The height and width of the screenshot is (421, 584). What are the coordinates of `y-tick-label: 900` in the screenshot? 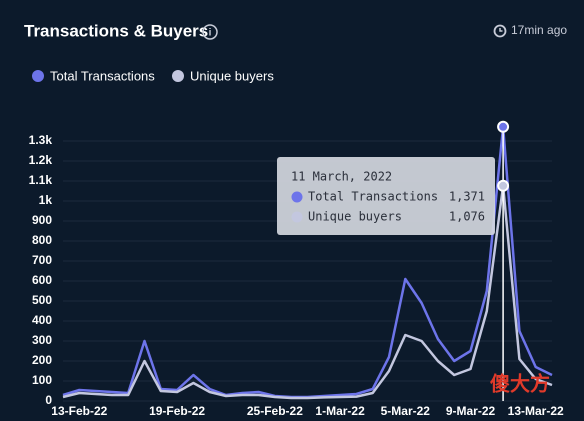 It's located at (42, 220).